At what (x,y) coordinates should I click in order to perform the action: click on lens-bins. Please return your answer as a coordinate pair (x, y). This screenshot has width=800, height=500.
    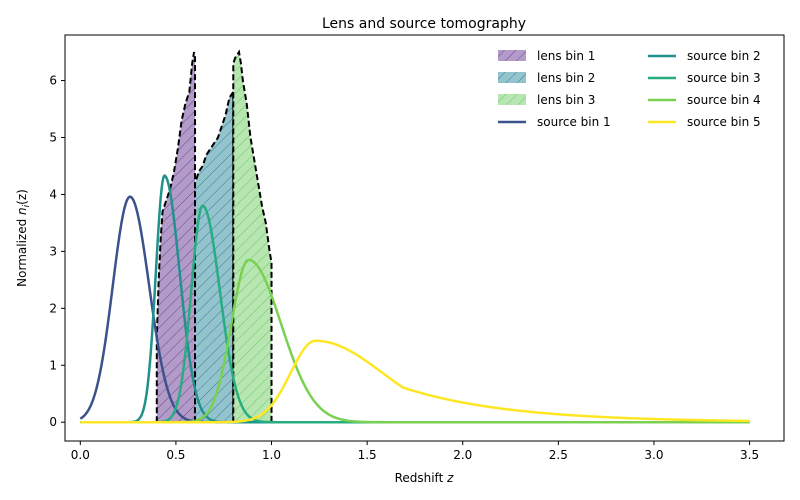
    Looking at the image, I should click on (214, 236).